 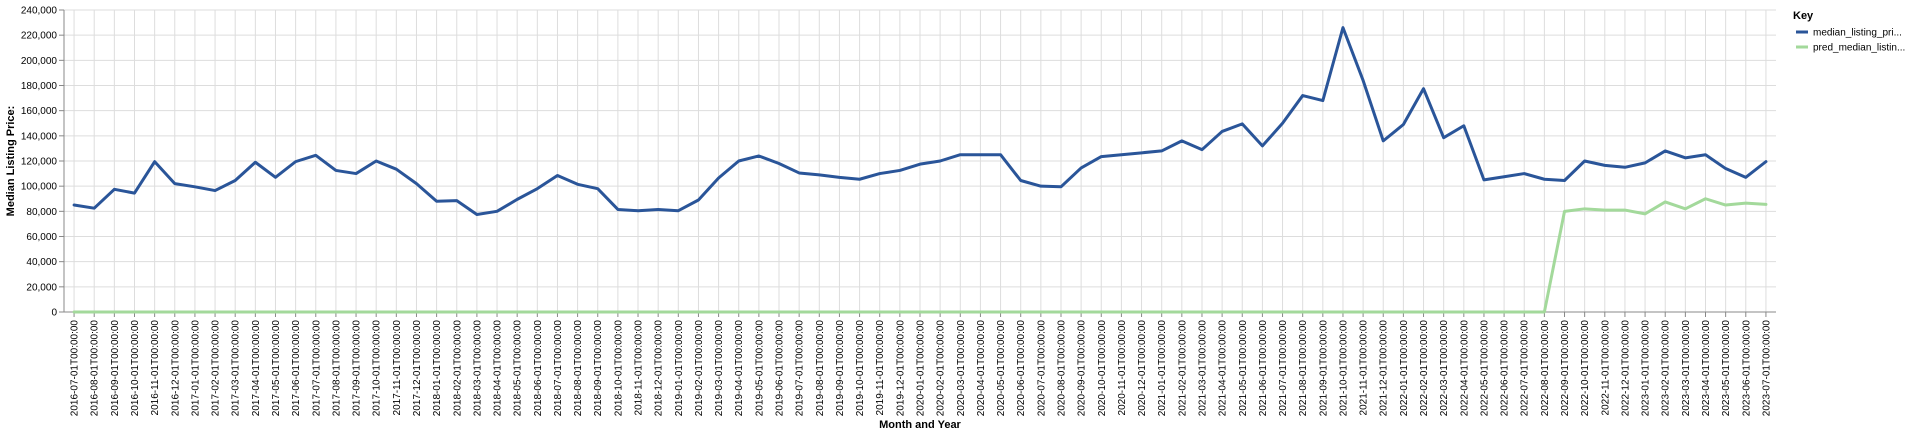 What do you see at coordinates (598, 368) in the screenshot?
I see `x-tick-label: 2018-09-01T00:00:00` at bounding box center [598, 368].